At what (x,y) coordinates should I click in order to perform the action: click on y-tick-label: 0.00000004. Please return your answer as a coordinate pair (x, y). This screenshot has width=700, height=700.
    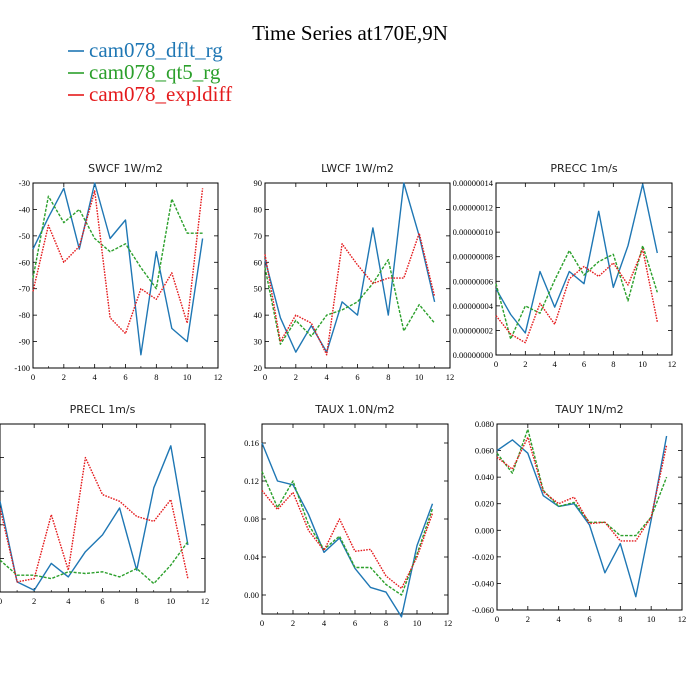
    Looking at the image, I should click on (473, 306).